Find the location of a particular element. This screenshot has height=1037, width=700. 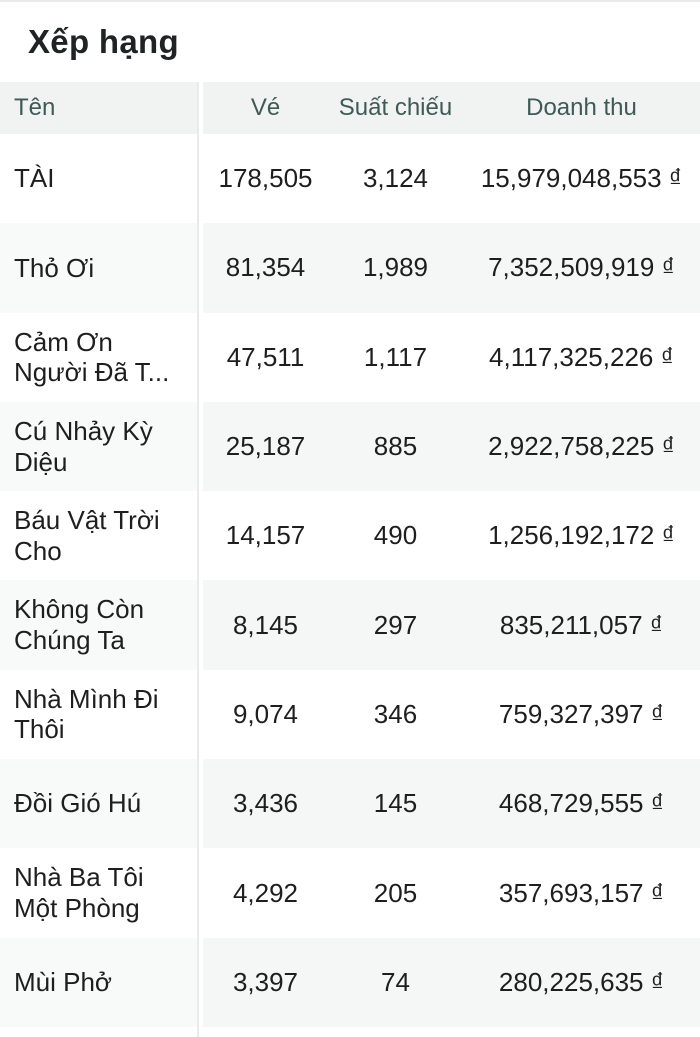

row-right-group: 25,187 885 2,922,758,225 ₫ is located at coordinates (451, 446).